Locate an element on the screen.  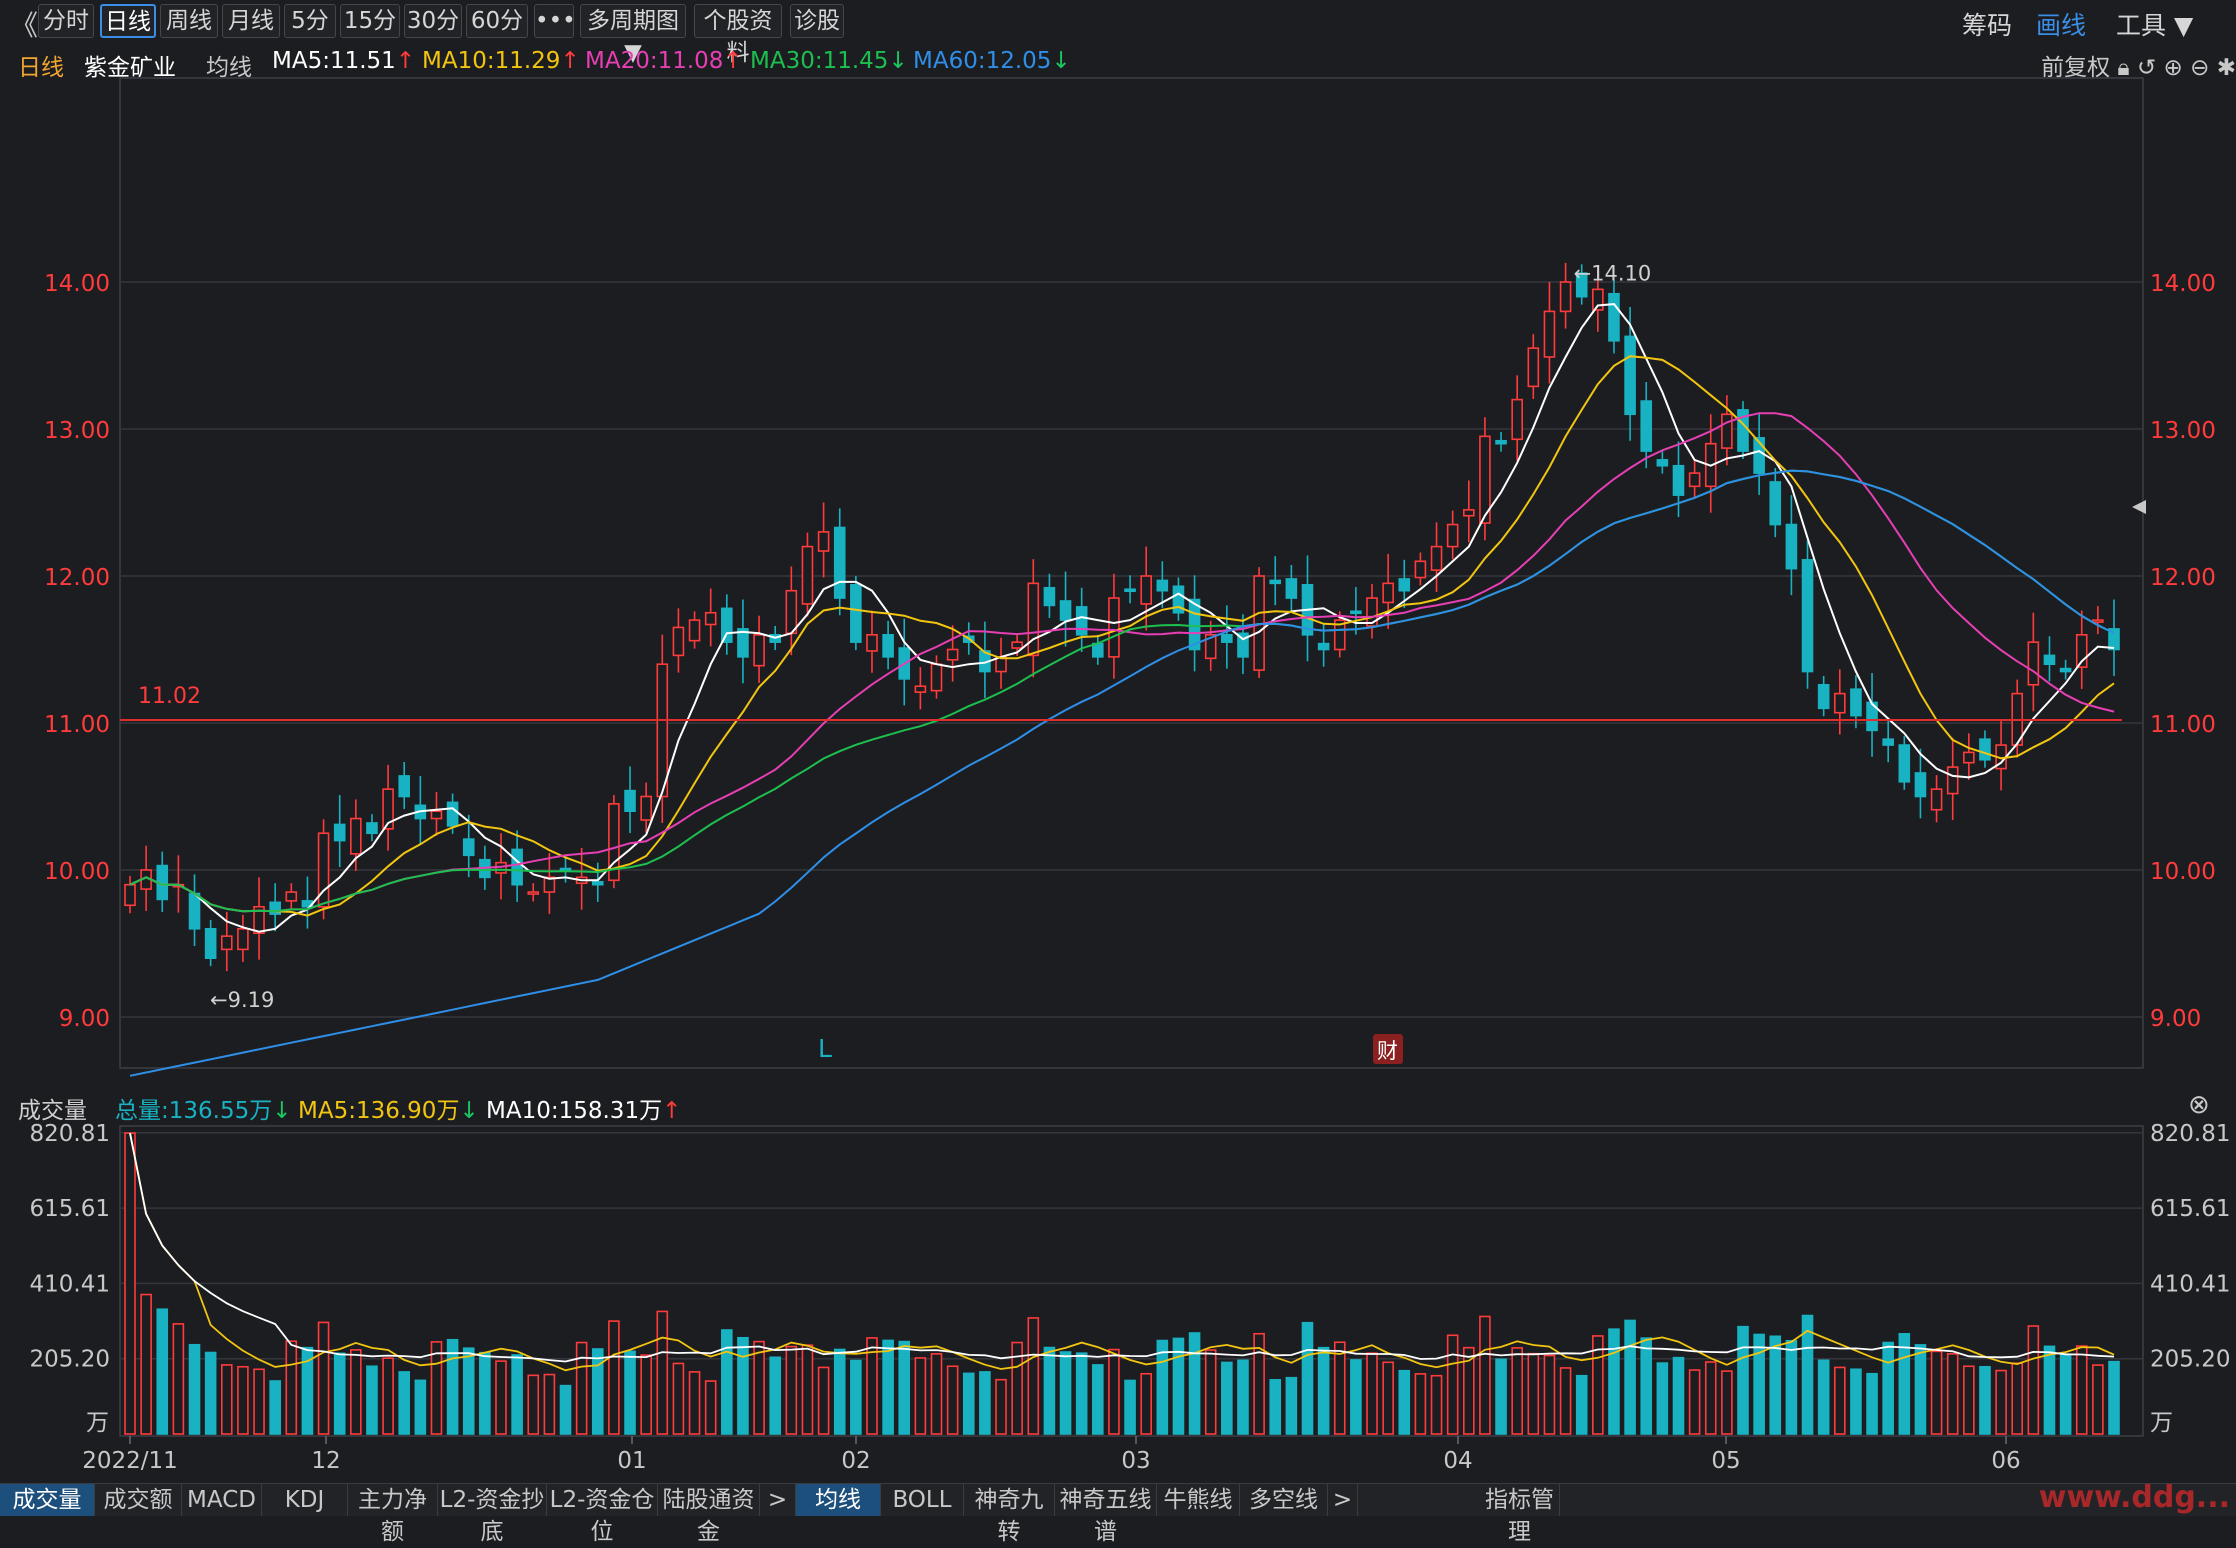
indicator-tab-5: L2-资金抄底 is located at coordinates (492, 1514).